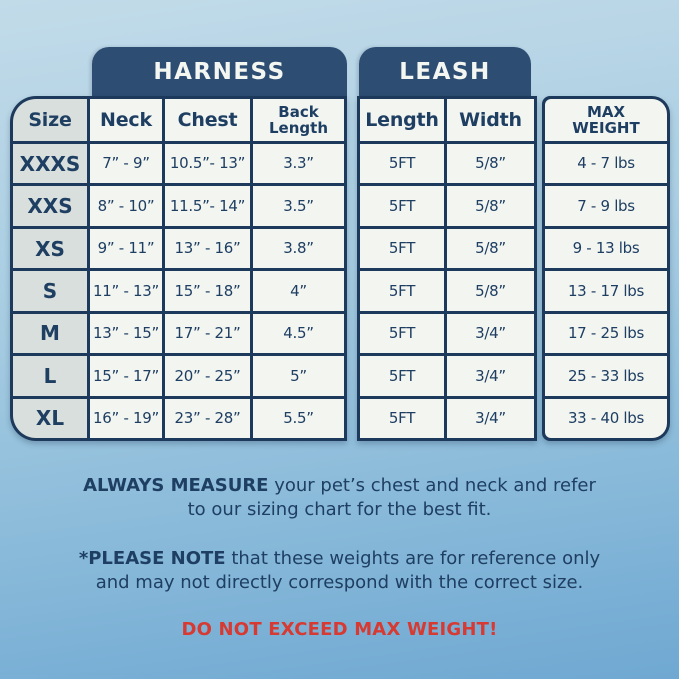  I want to click on size-label: XS, so click(50, 248).